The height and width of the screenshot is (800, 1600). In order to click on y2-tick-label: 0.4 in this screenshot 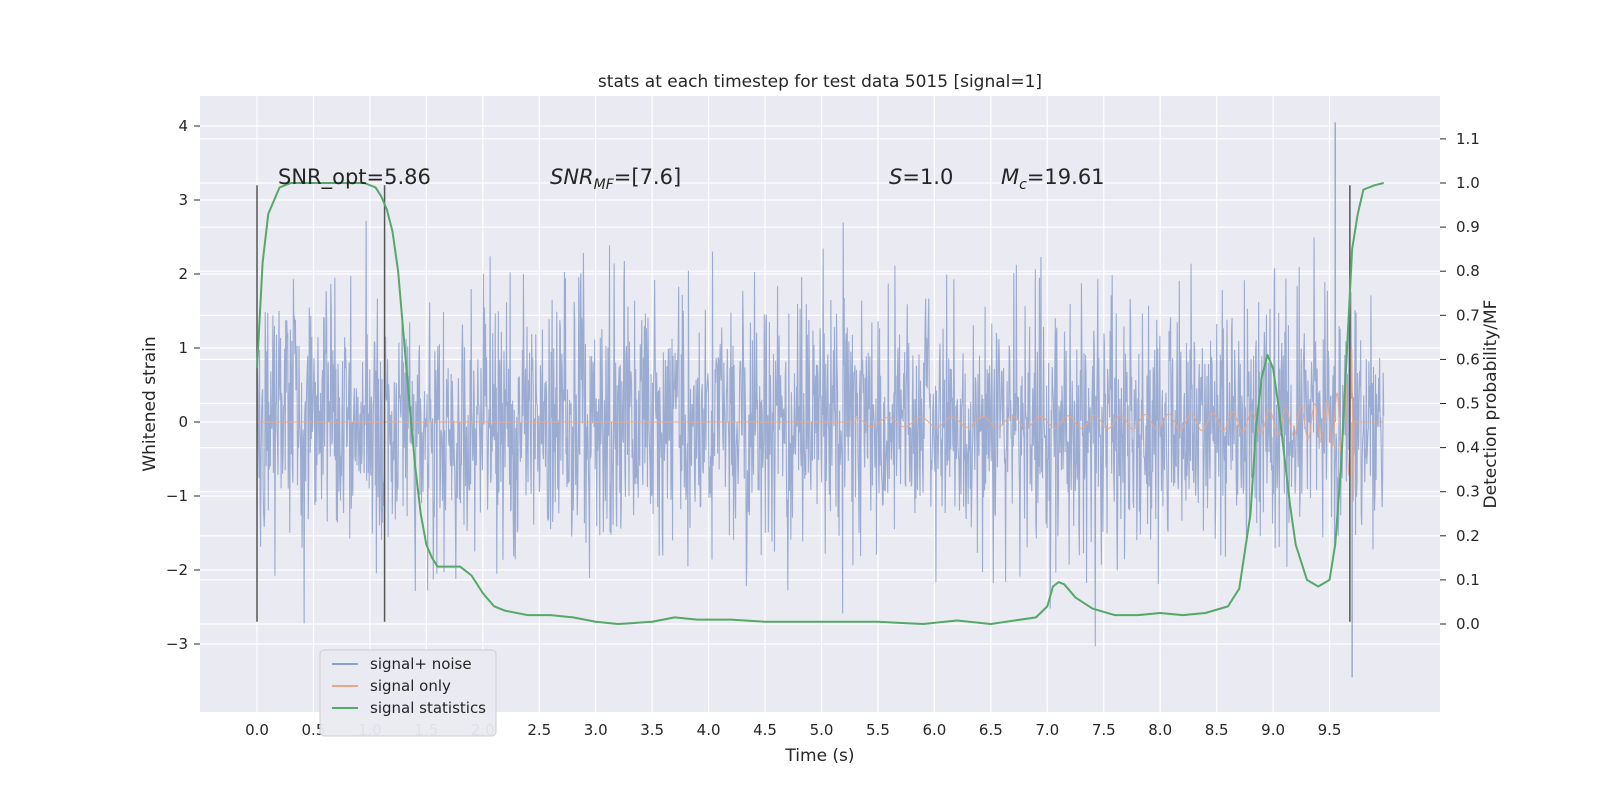, I will do `click(1468, 448)`.